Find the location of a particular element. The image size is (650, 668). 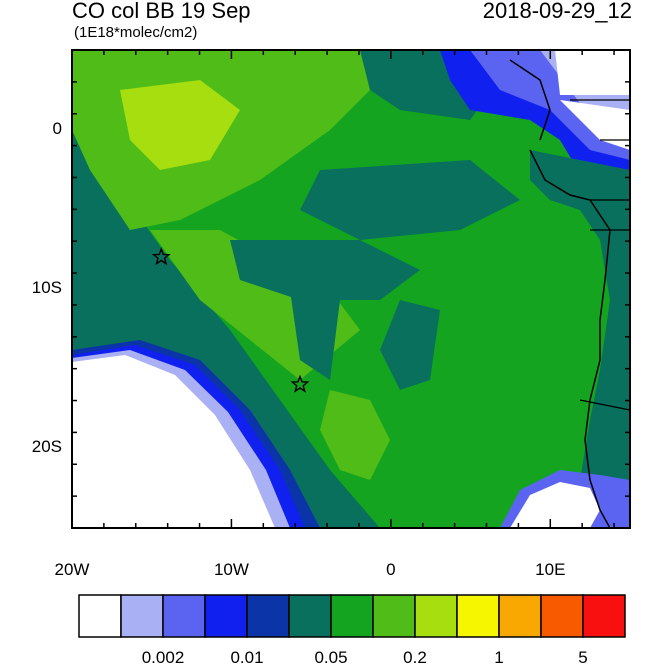

star-marker-south is located at coordinates (300, 383).